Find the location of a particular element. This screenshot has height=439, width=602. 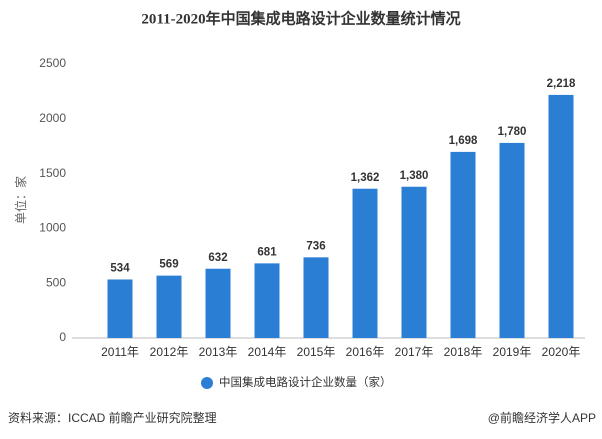

y-tick-label: 2500 is located at coordinates (52, 63).